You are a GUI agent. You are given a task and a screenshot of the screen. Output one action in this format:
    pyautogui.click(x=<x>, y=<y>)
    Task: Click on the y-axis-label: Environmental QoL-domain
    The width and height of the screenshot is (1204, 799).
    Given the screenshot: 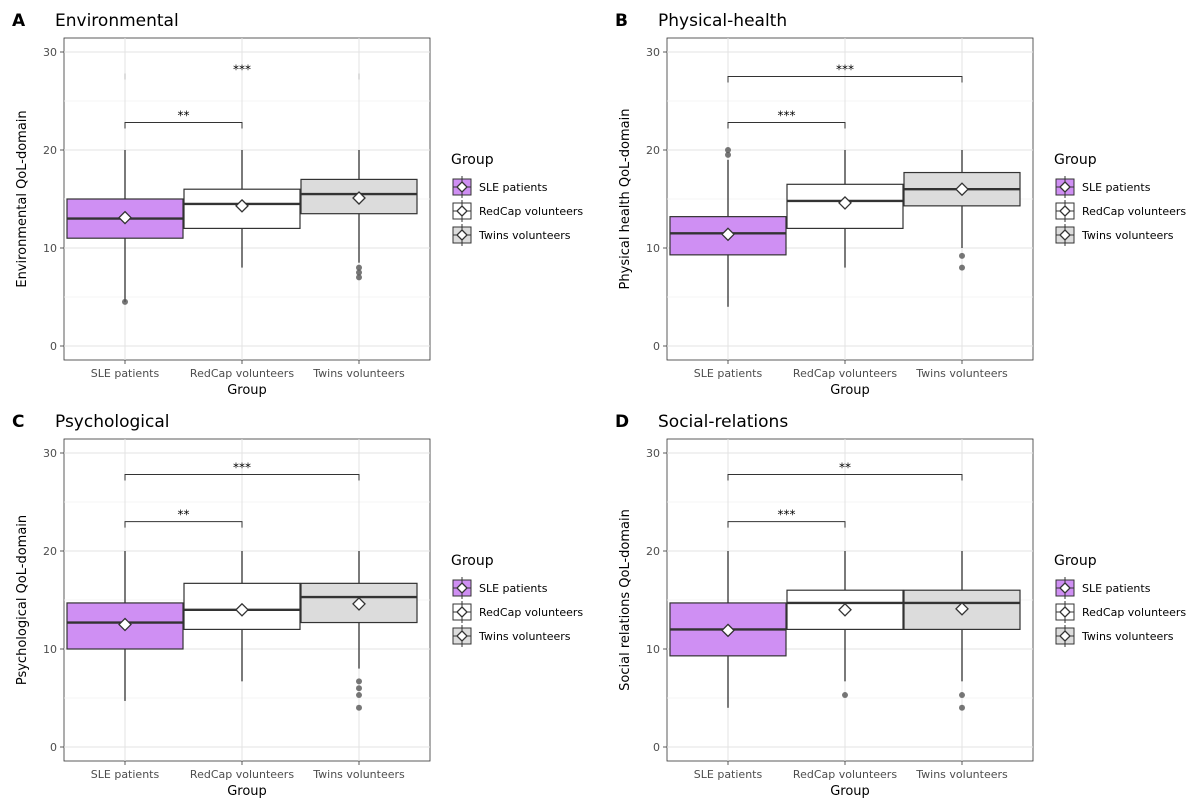 What is the action you would take?
    pyautogui.click(x=22, y=198)
    